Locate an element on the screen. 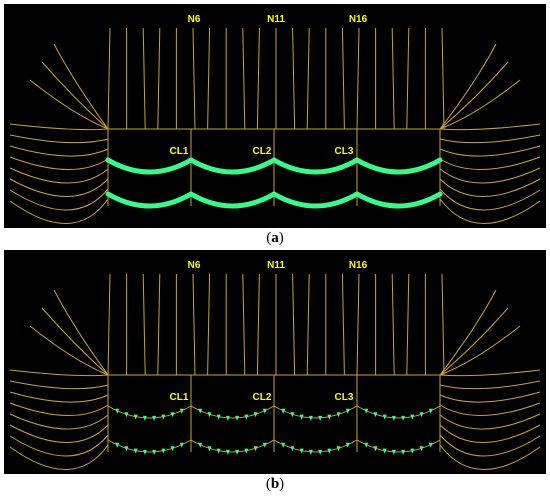 This screenshot has width=550, height=496. cable-label: CL3 is located at coordinates (344, 397).